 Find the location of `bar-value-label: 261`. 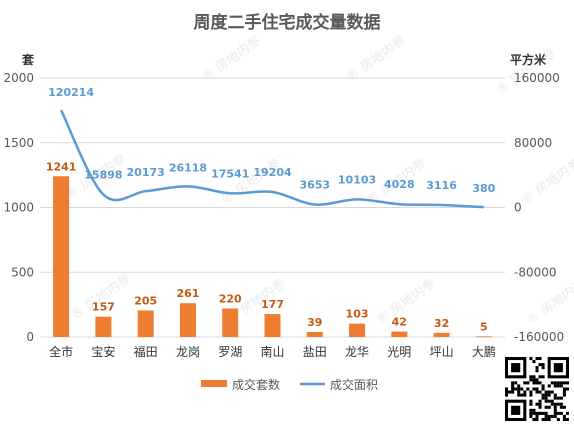

bar-value-label: 261 is located at coordinates (187, 293).